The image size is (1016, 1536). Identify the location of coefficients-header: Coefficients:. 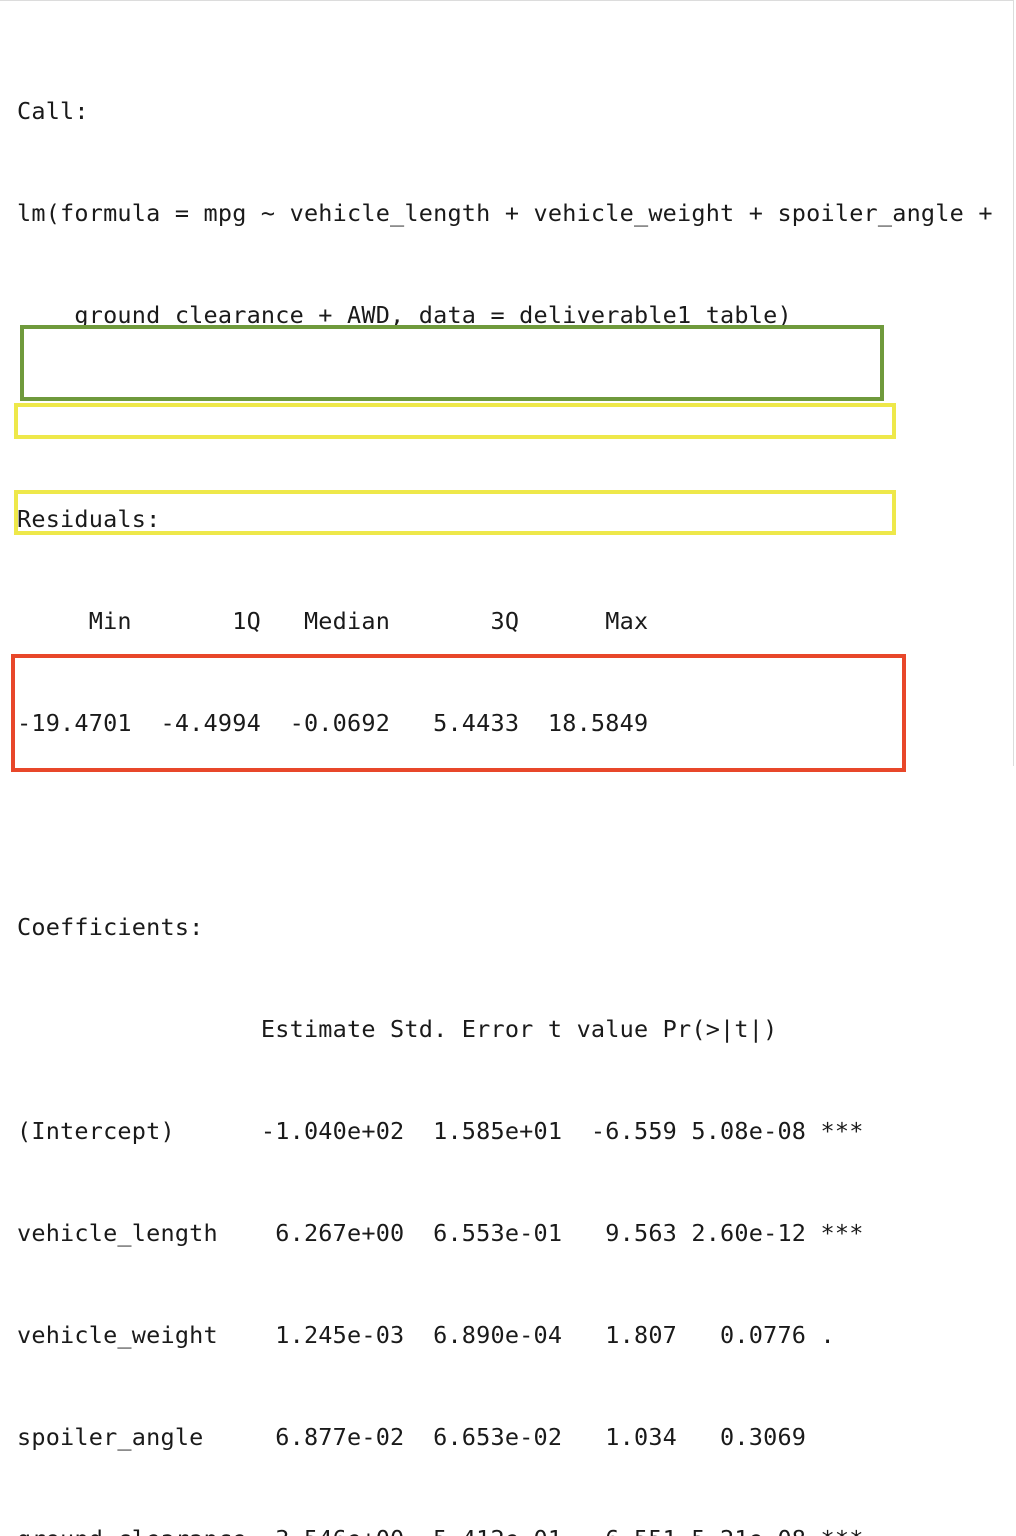
(110, 927).